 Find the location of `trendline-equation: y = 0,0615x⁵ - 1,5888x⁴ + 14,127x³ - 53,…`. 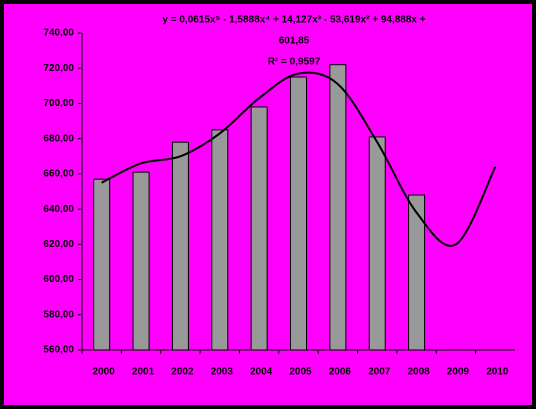

trendline-equation: y = 0,0615x⁵ - 1,5888x⁴ + 14,127x³ - 53,… is located at coordinates (293, 20).